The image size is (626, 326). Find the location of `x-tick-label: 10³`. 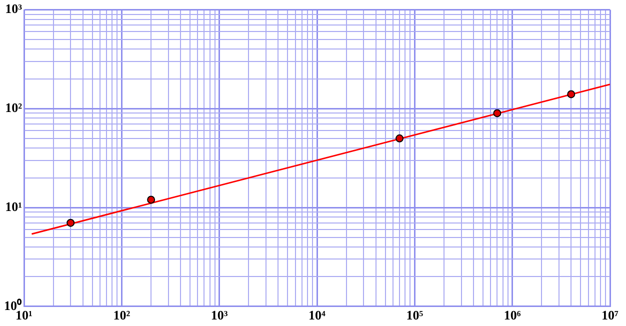

x-tick-label: 10³ is located at coordinates (219, 315).